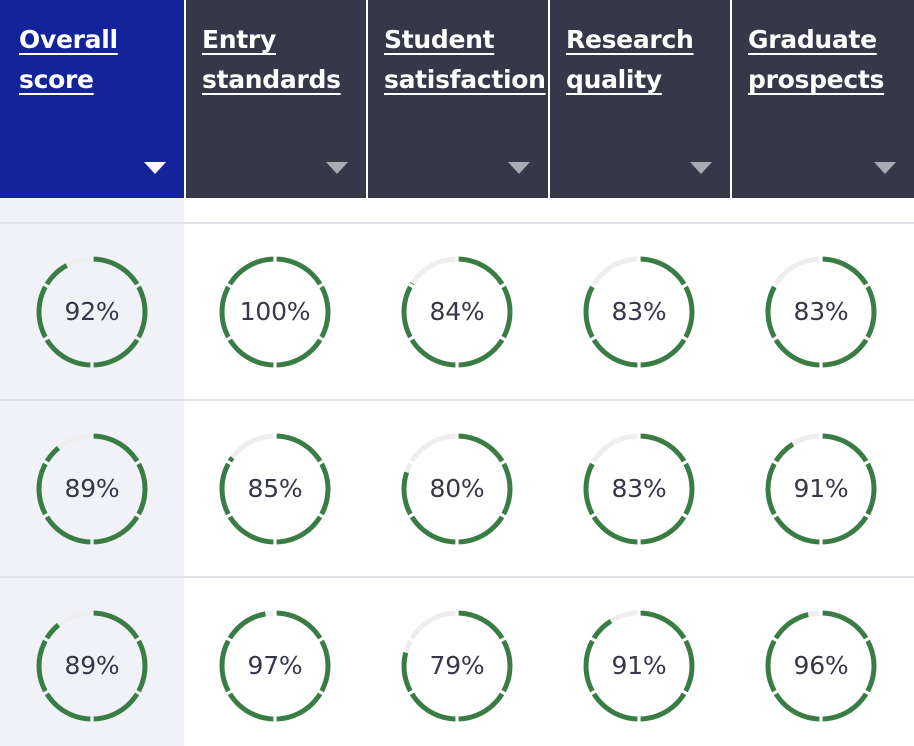 This screenshot has width=914, height=746. What do you see at coordinates (92, 311) in the screenshot?
I see `score-gauge: 92%` at bounding box center [92, 311].